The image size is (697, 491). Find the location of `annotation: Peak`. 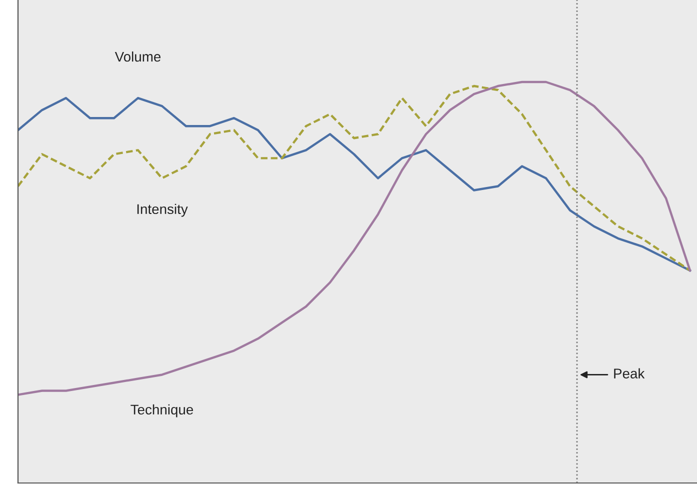

annotation: Peak is located at coordinates (629, 373).